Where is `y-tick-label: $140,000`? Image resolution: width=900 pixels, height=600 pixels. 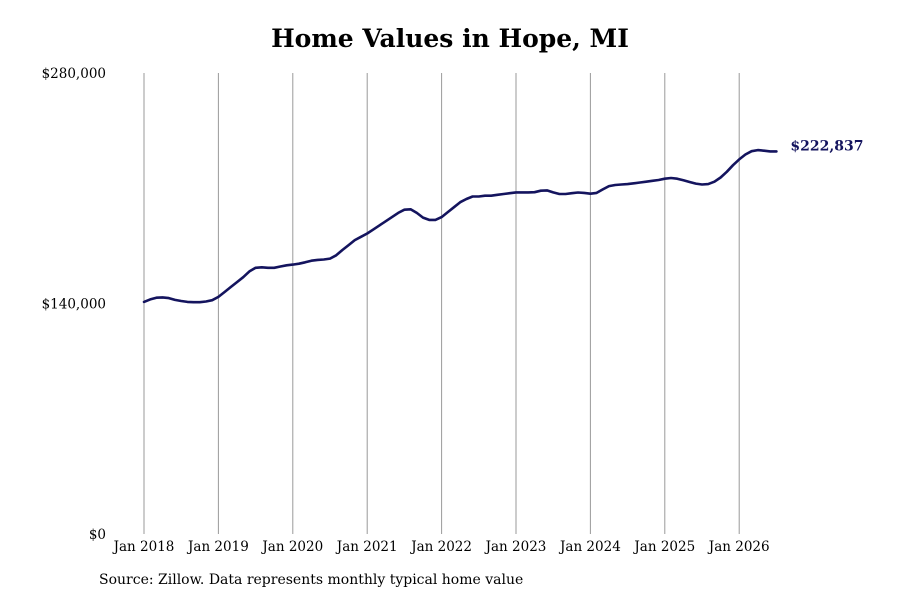 y-tick-label: $140,000 is located at coordinates (74, 305).